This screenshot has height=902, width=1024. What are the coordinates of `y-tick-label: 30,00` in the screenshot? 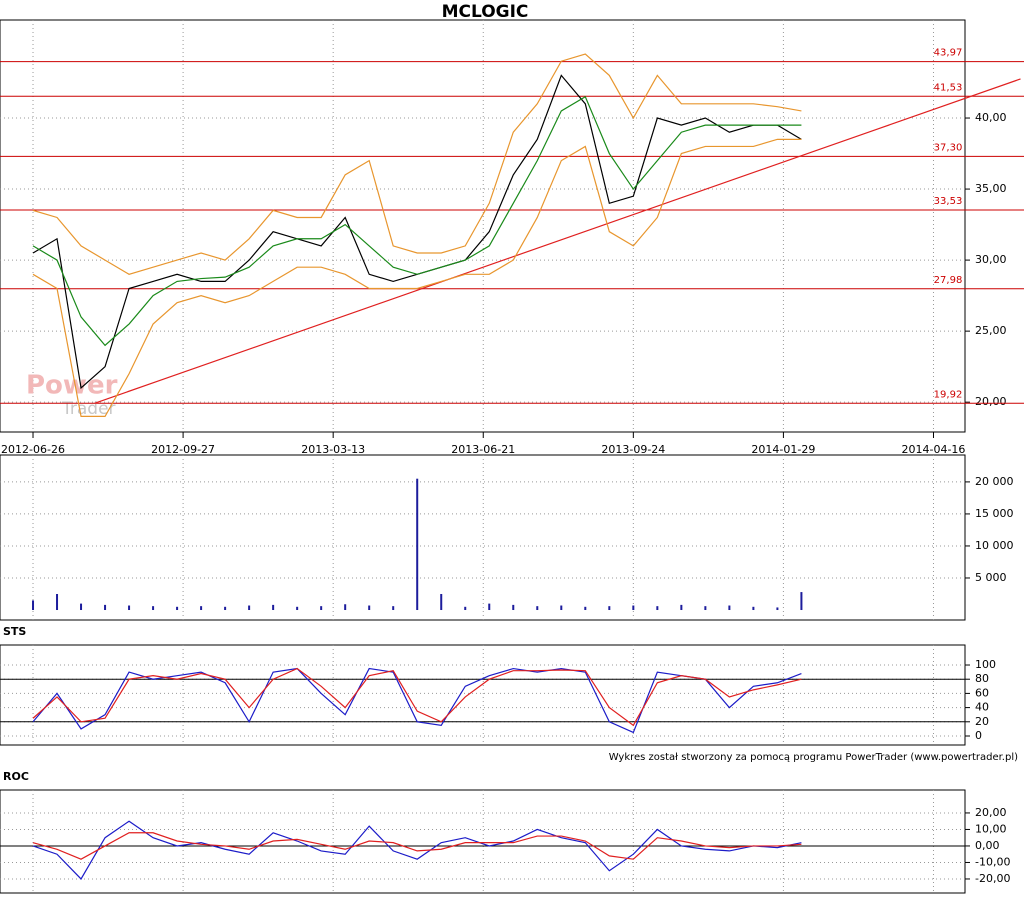 It's located at (991, 259).